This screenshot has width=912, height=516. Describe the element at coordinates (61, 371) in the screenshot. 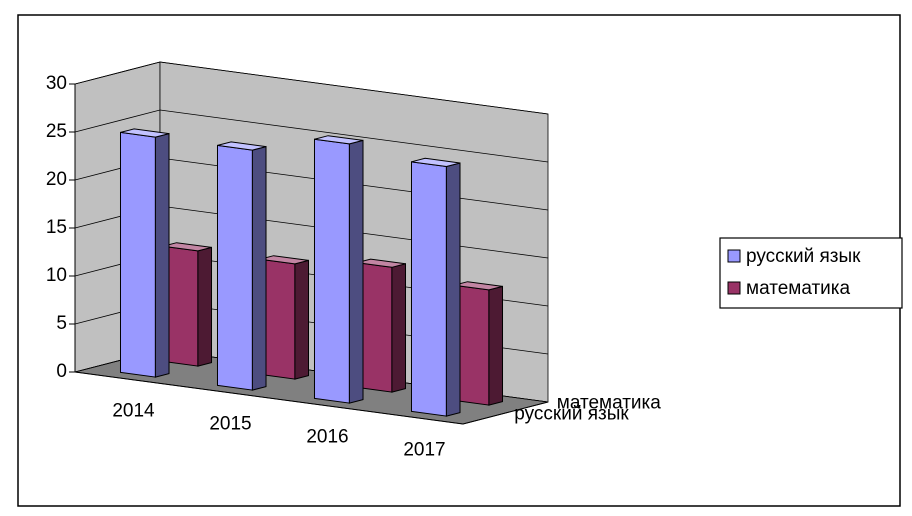

I see `y-tick-label: 0` at that location.